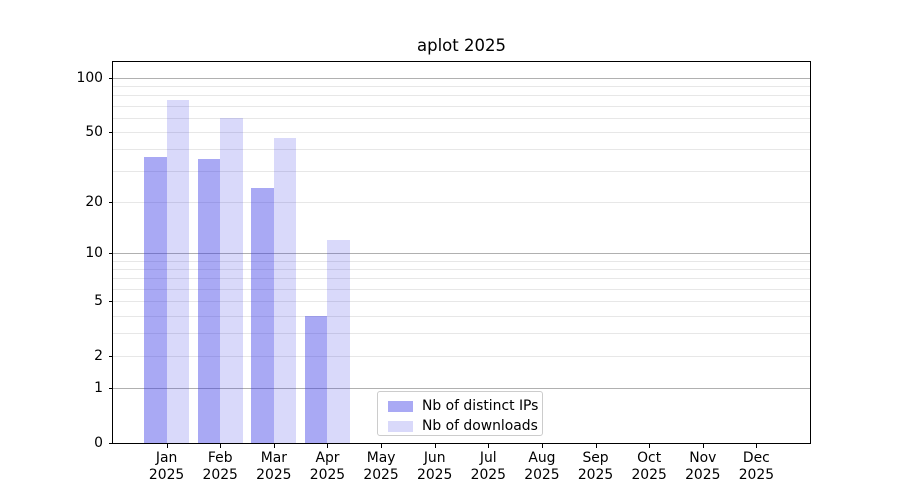 The width and height of the screenshot is (900, 500). What do you see at coordinates (89, 77) in the screenshot?
I see `y-tick-label: 100` at bounding box center [89, 77].